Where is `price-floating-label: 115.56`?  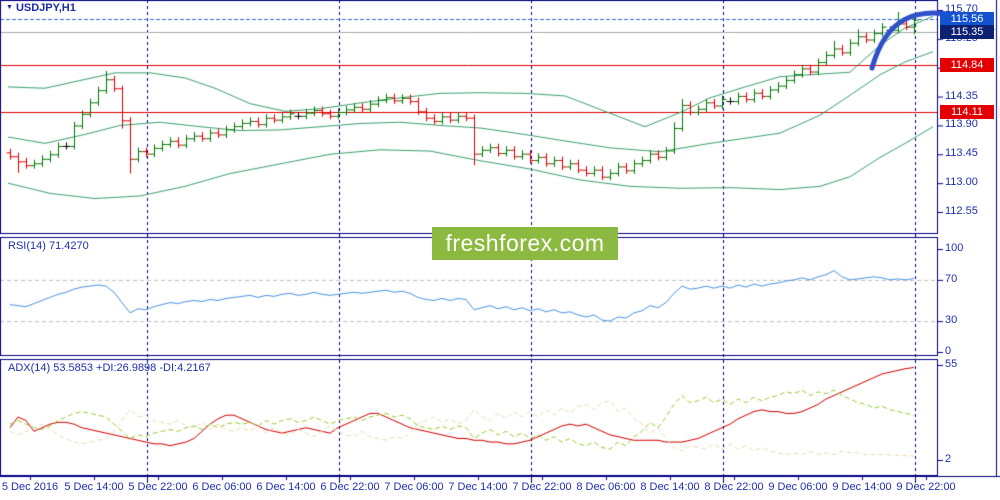 price-floating-label: 115.56 is located at coordinates (967, 18).